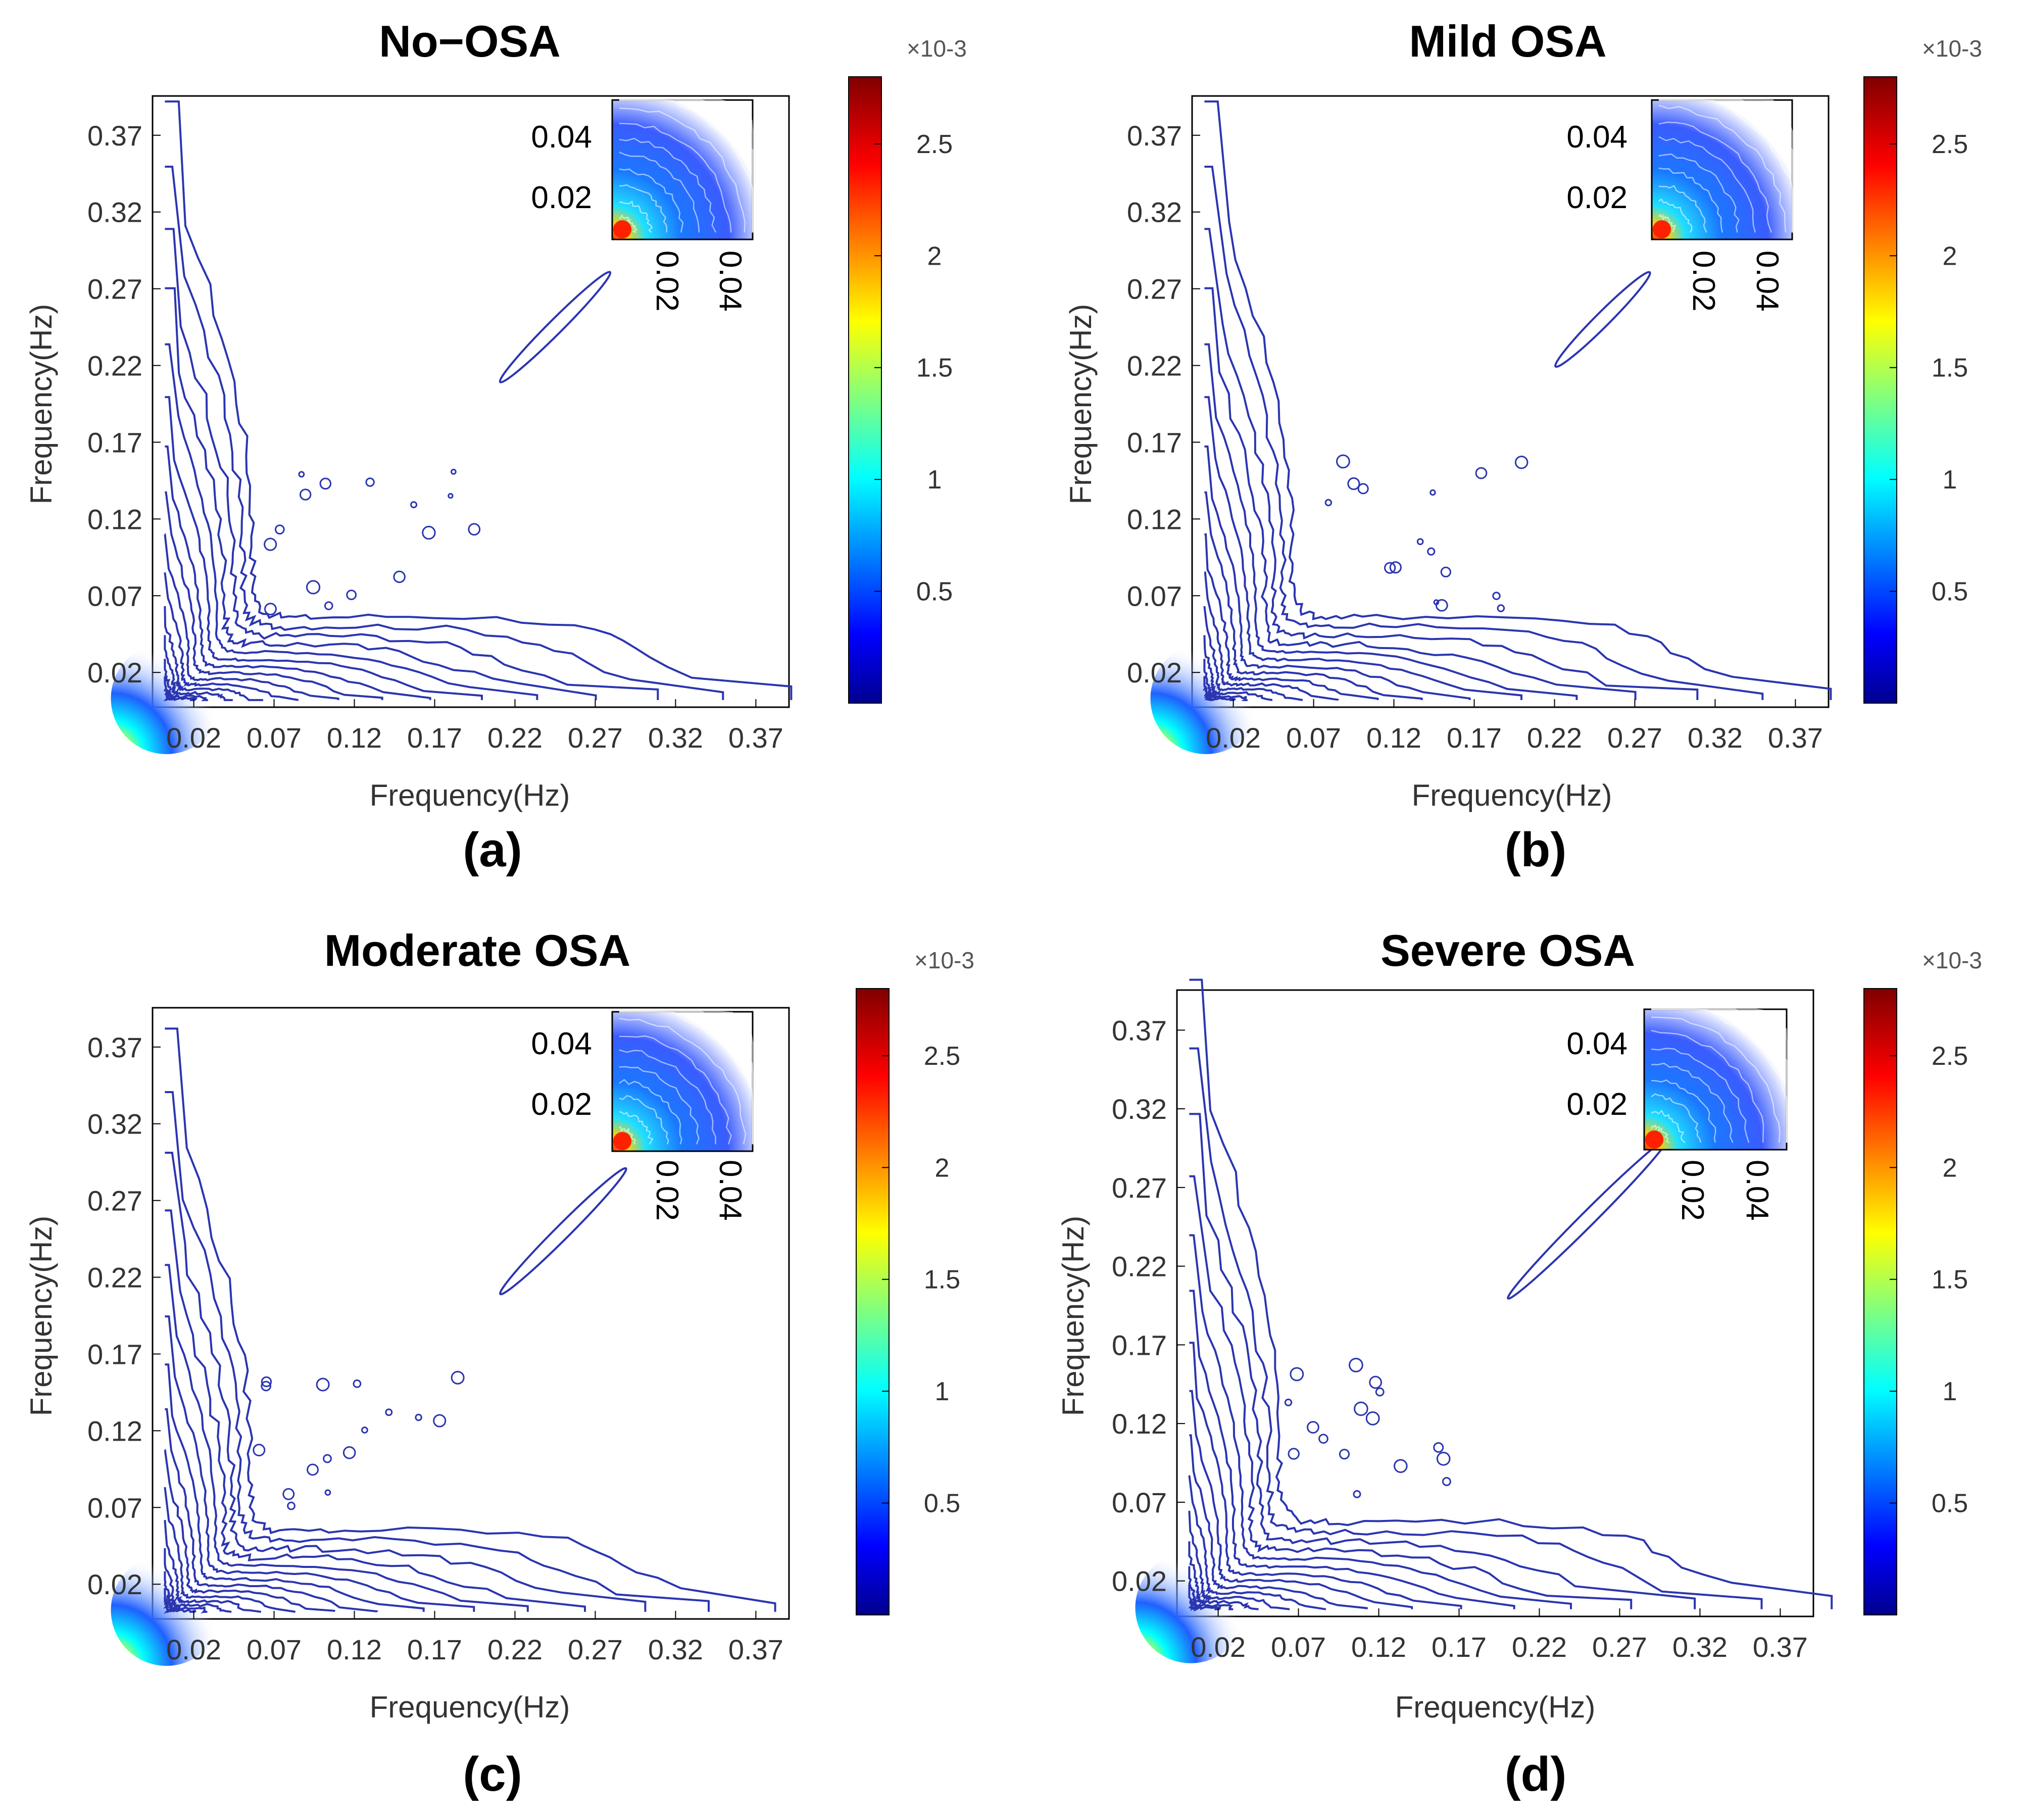 This screenshot has width=2021, height=1820. Describe the element at coordinates (1929, 1280) in the screenshot. I see `colorbar-ticks: 0.5 1 1.5 2 2.5` at that location.